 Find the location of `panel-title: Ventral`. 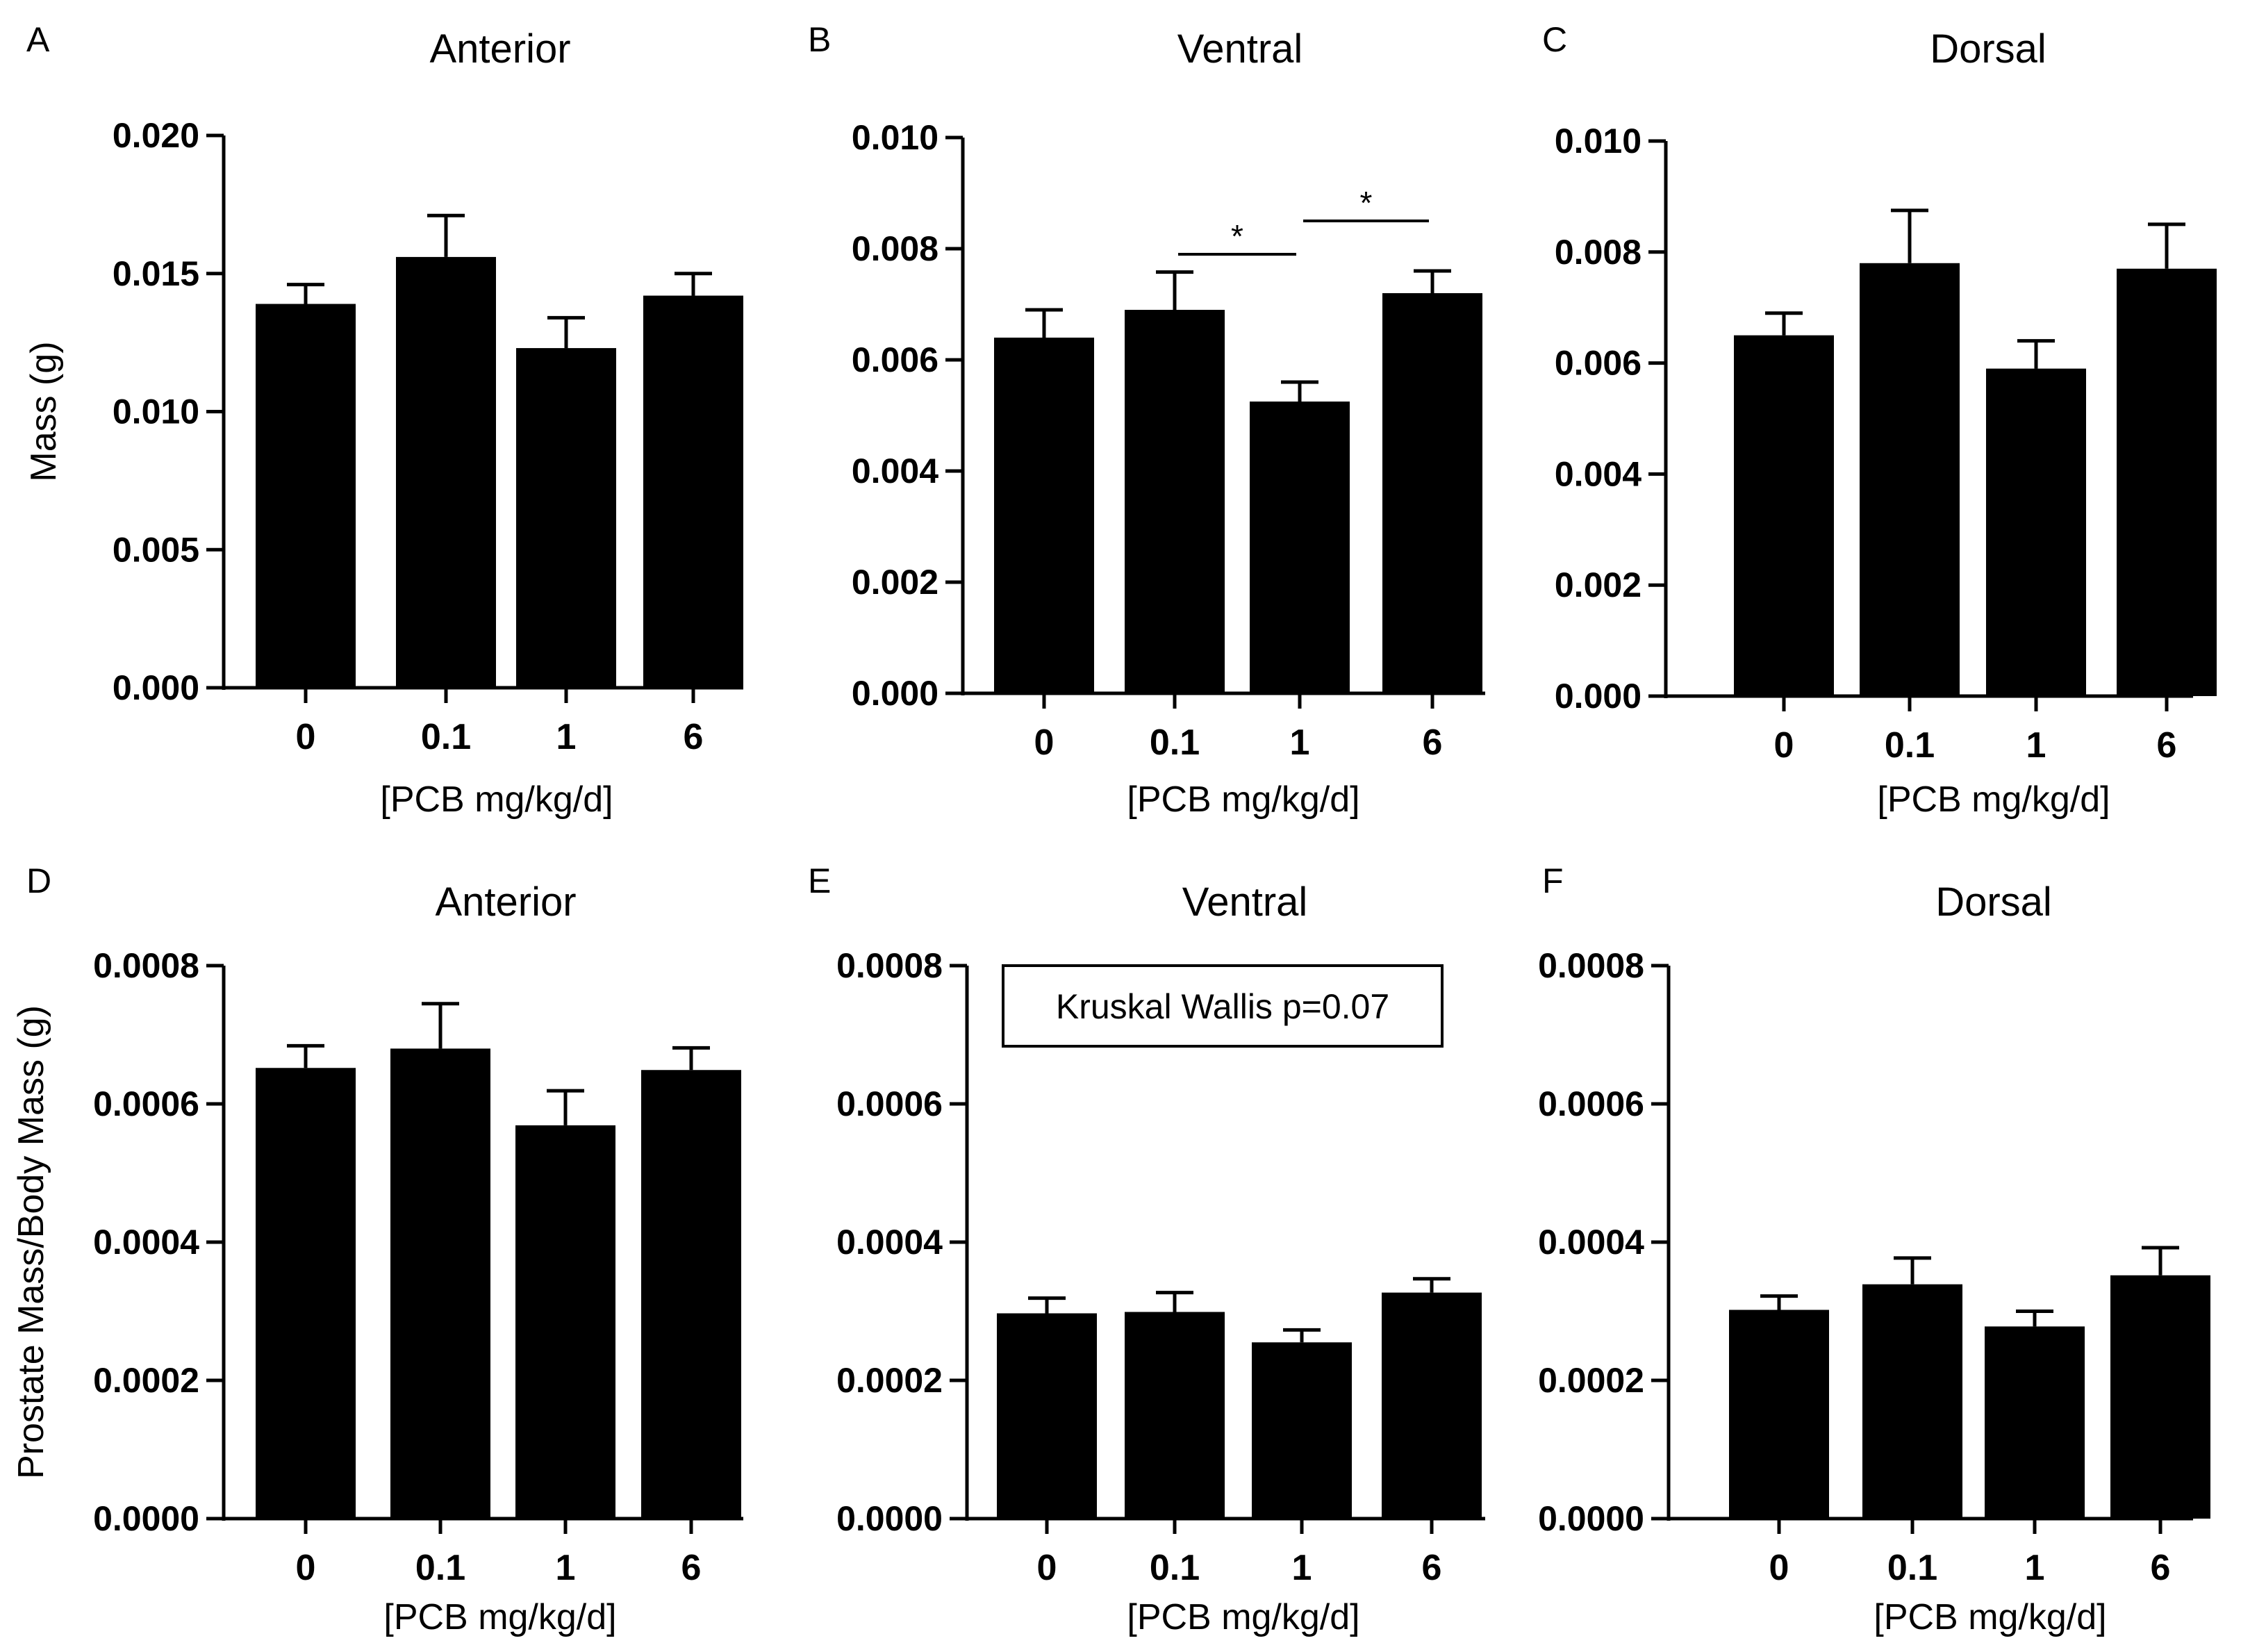

panel-title: Ventral is located at coordinates (1240, 49).